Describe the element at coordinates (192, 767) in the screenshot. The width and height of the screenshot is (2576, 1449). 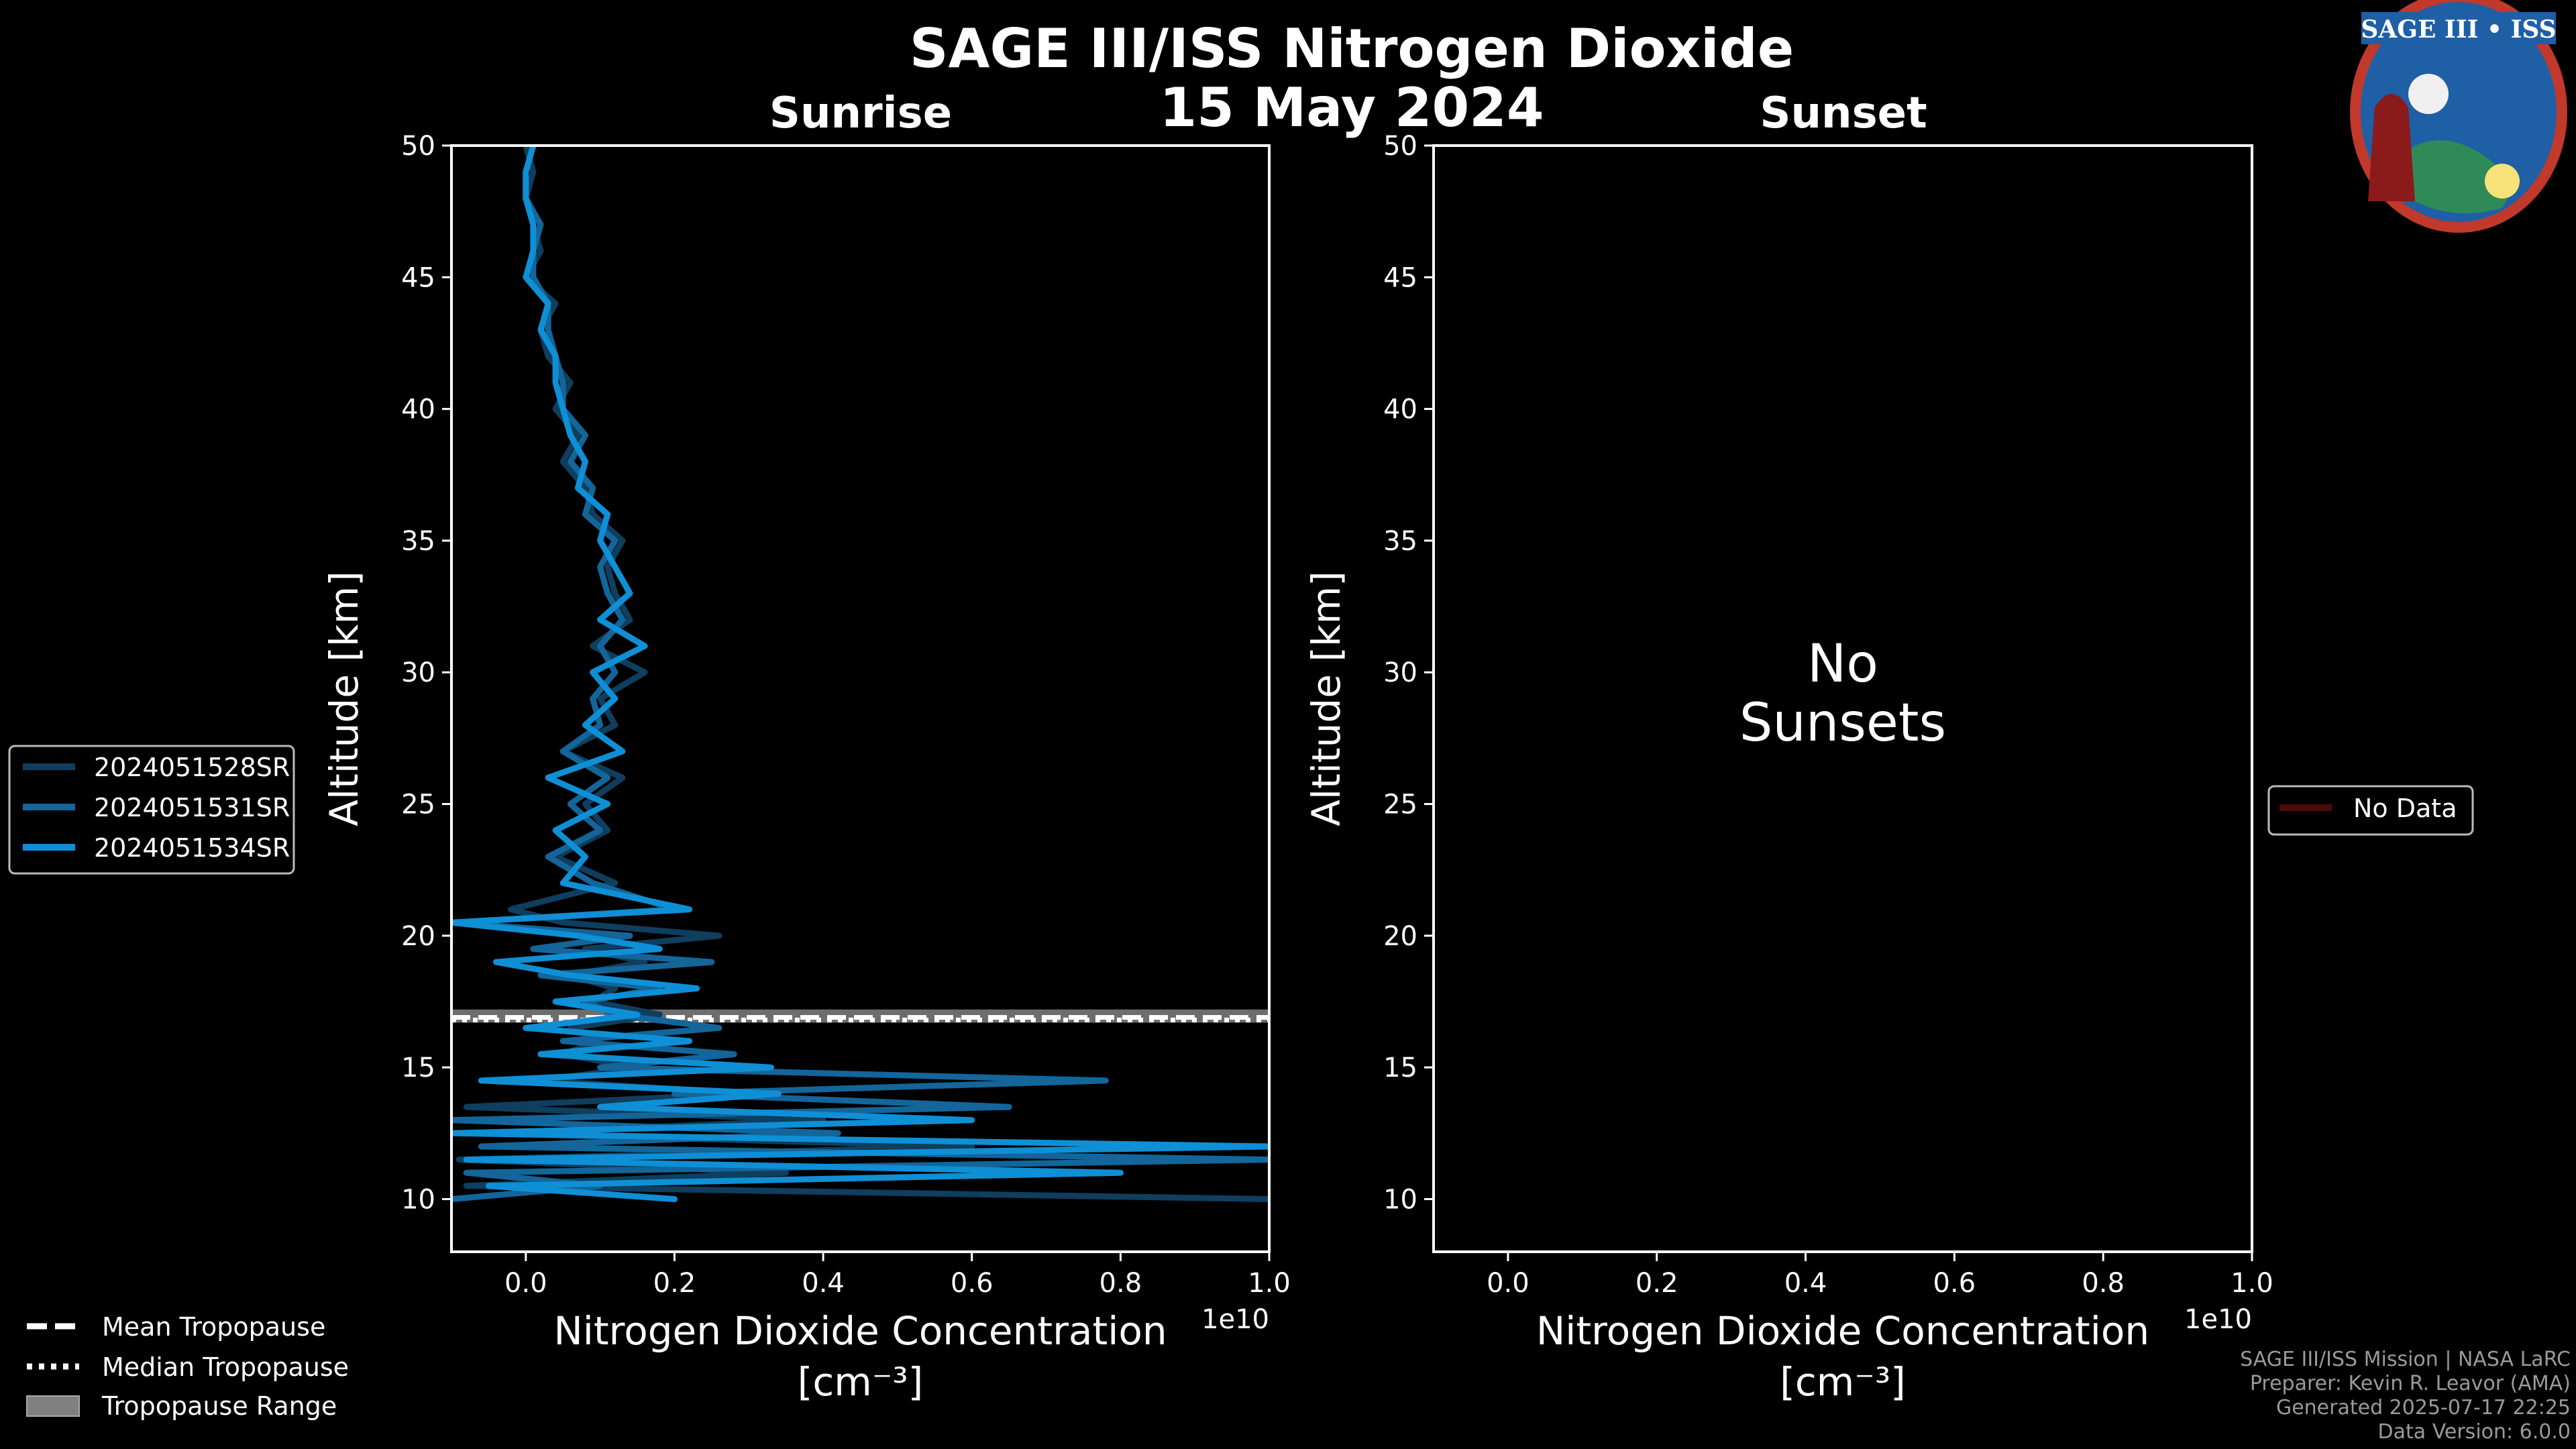
I see `legend-label-2024051528SR: 2024051528SR` at that location.